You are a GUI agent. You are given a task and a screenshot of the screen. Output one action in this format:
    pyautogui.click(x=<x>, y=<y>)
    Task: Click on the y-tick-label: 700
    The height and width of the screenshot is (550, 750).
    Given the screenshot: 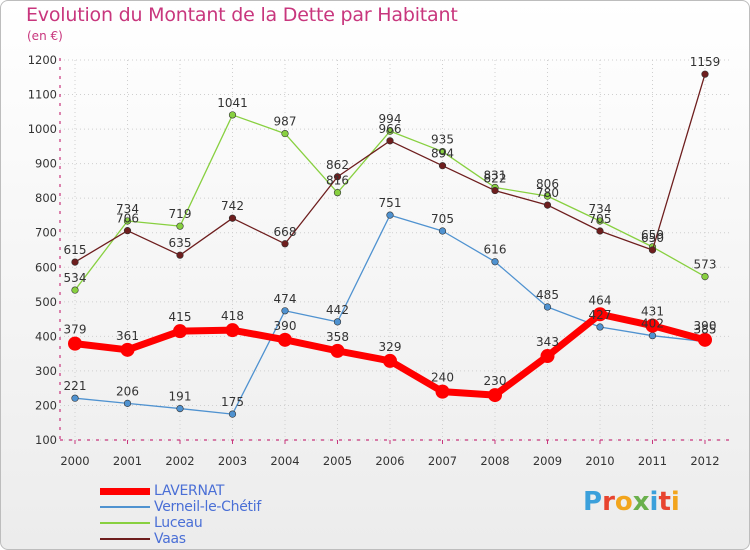 What is the action you would take?
    pyautogui.click(x=46, y=233)
    